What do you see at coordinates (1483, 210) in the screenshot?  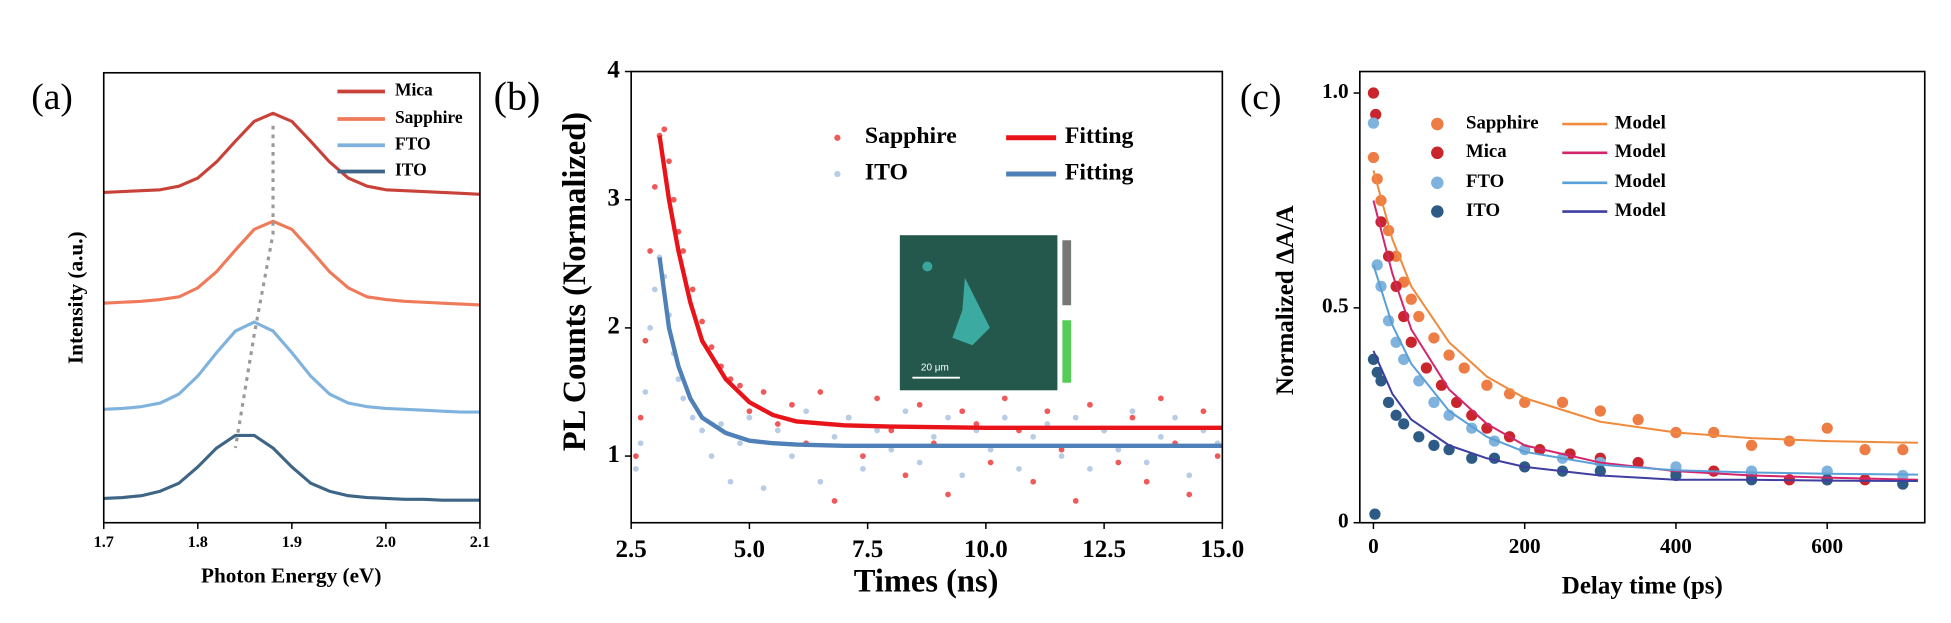 I see `legend-label: ITO` at bounding box center [1483, 210].